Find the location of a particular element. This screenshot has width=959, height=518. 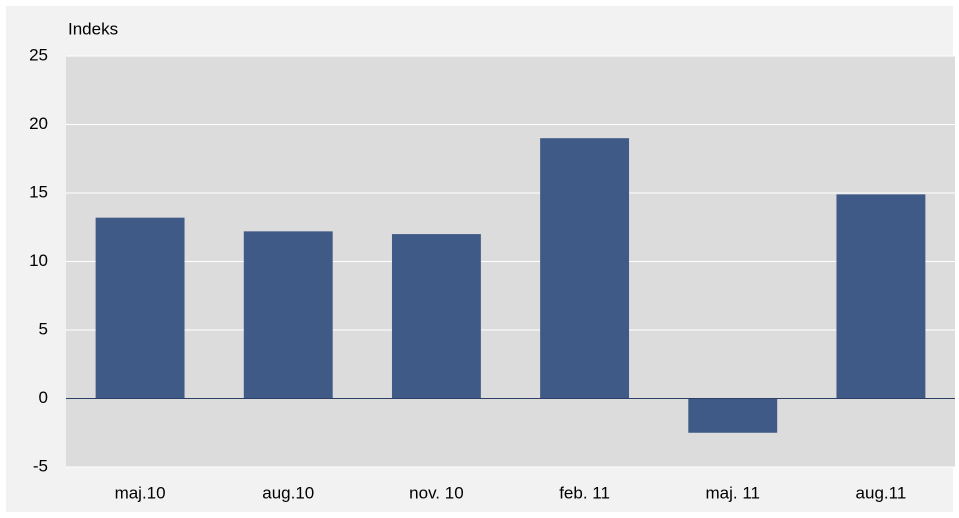

y-tick-label: 10 is located at coordinates (38, 260).